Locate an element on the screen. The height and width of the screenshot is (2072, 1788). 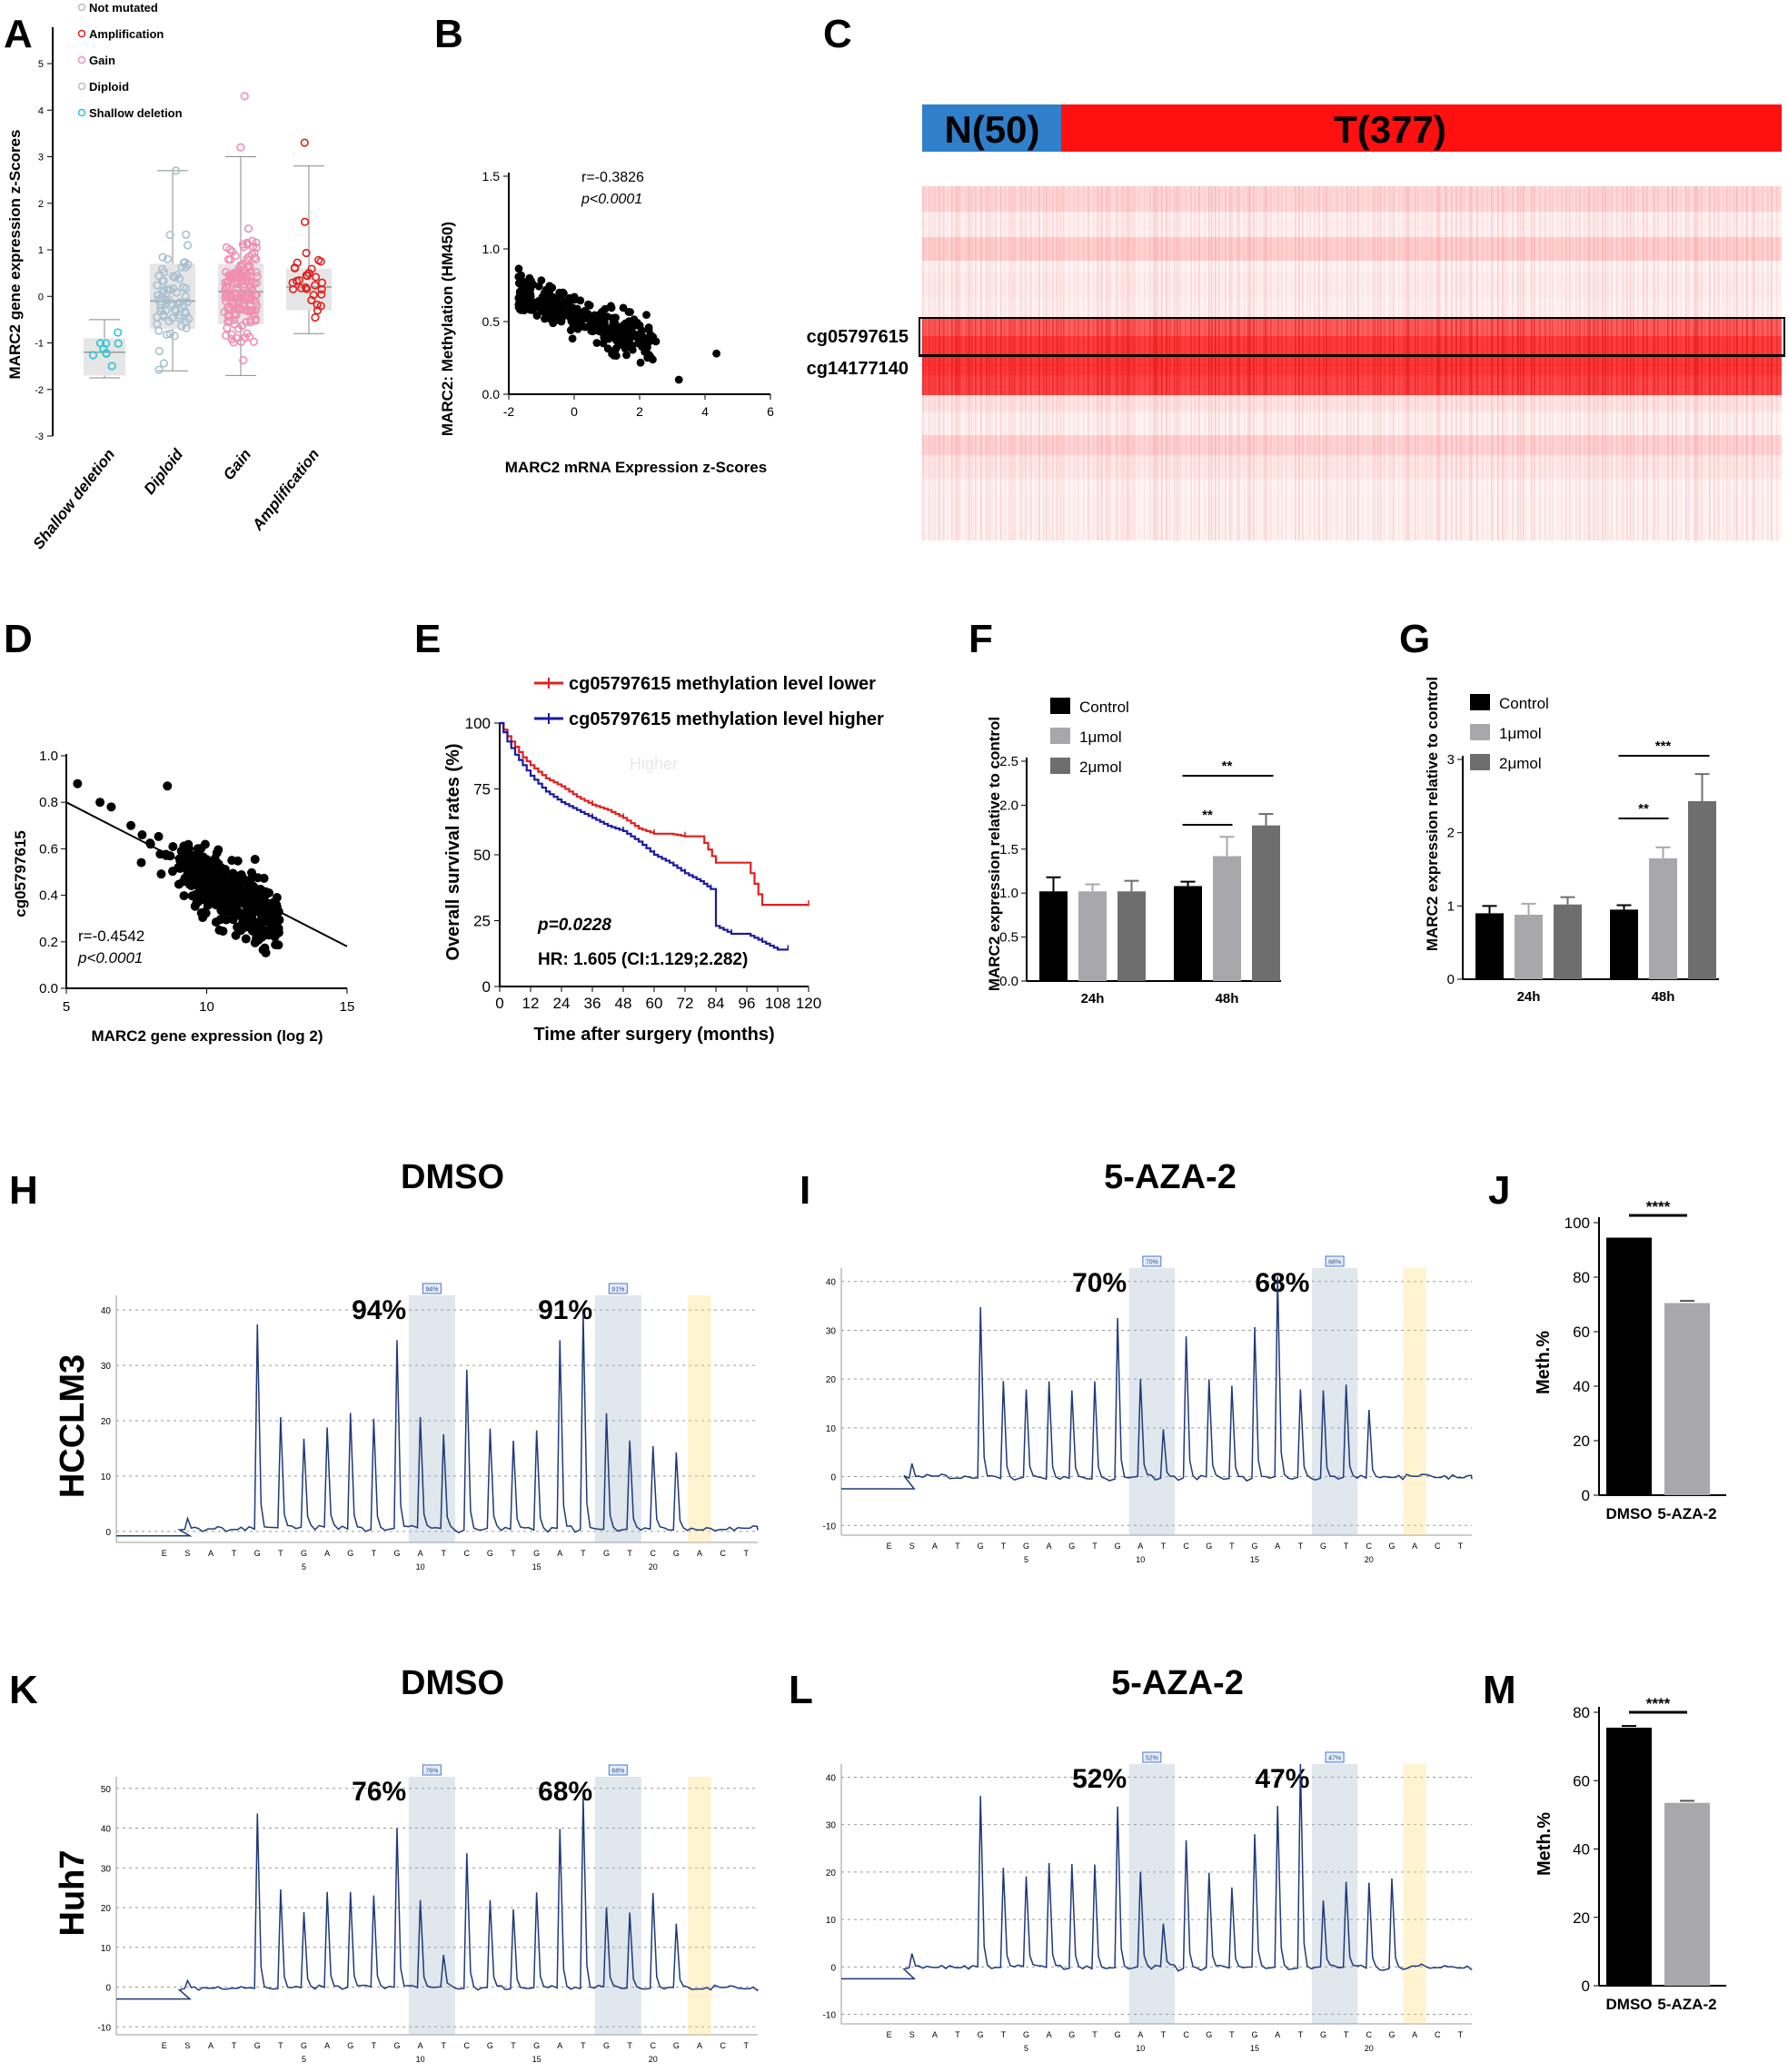
y-tick-label: 40 is located at coordinates (1581, 1850).